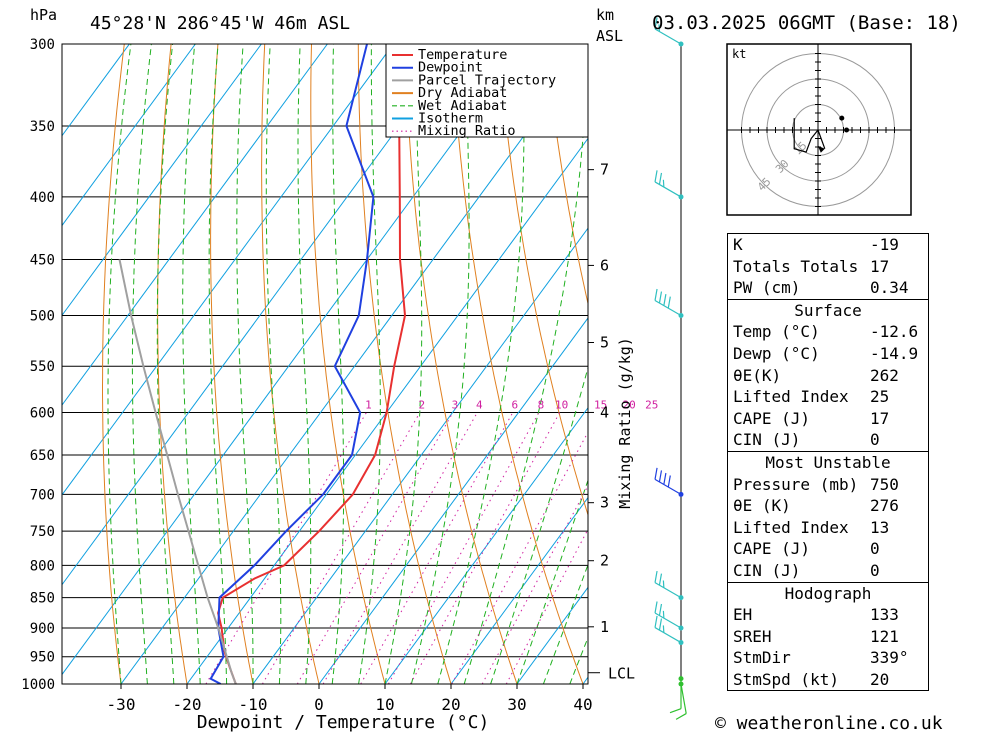 The image size is (1000, 733). What do you see at coordinates (604, 265) in the screenshot?
I see `km-tick-label: 6` at bounding box center [604, 265].